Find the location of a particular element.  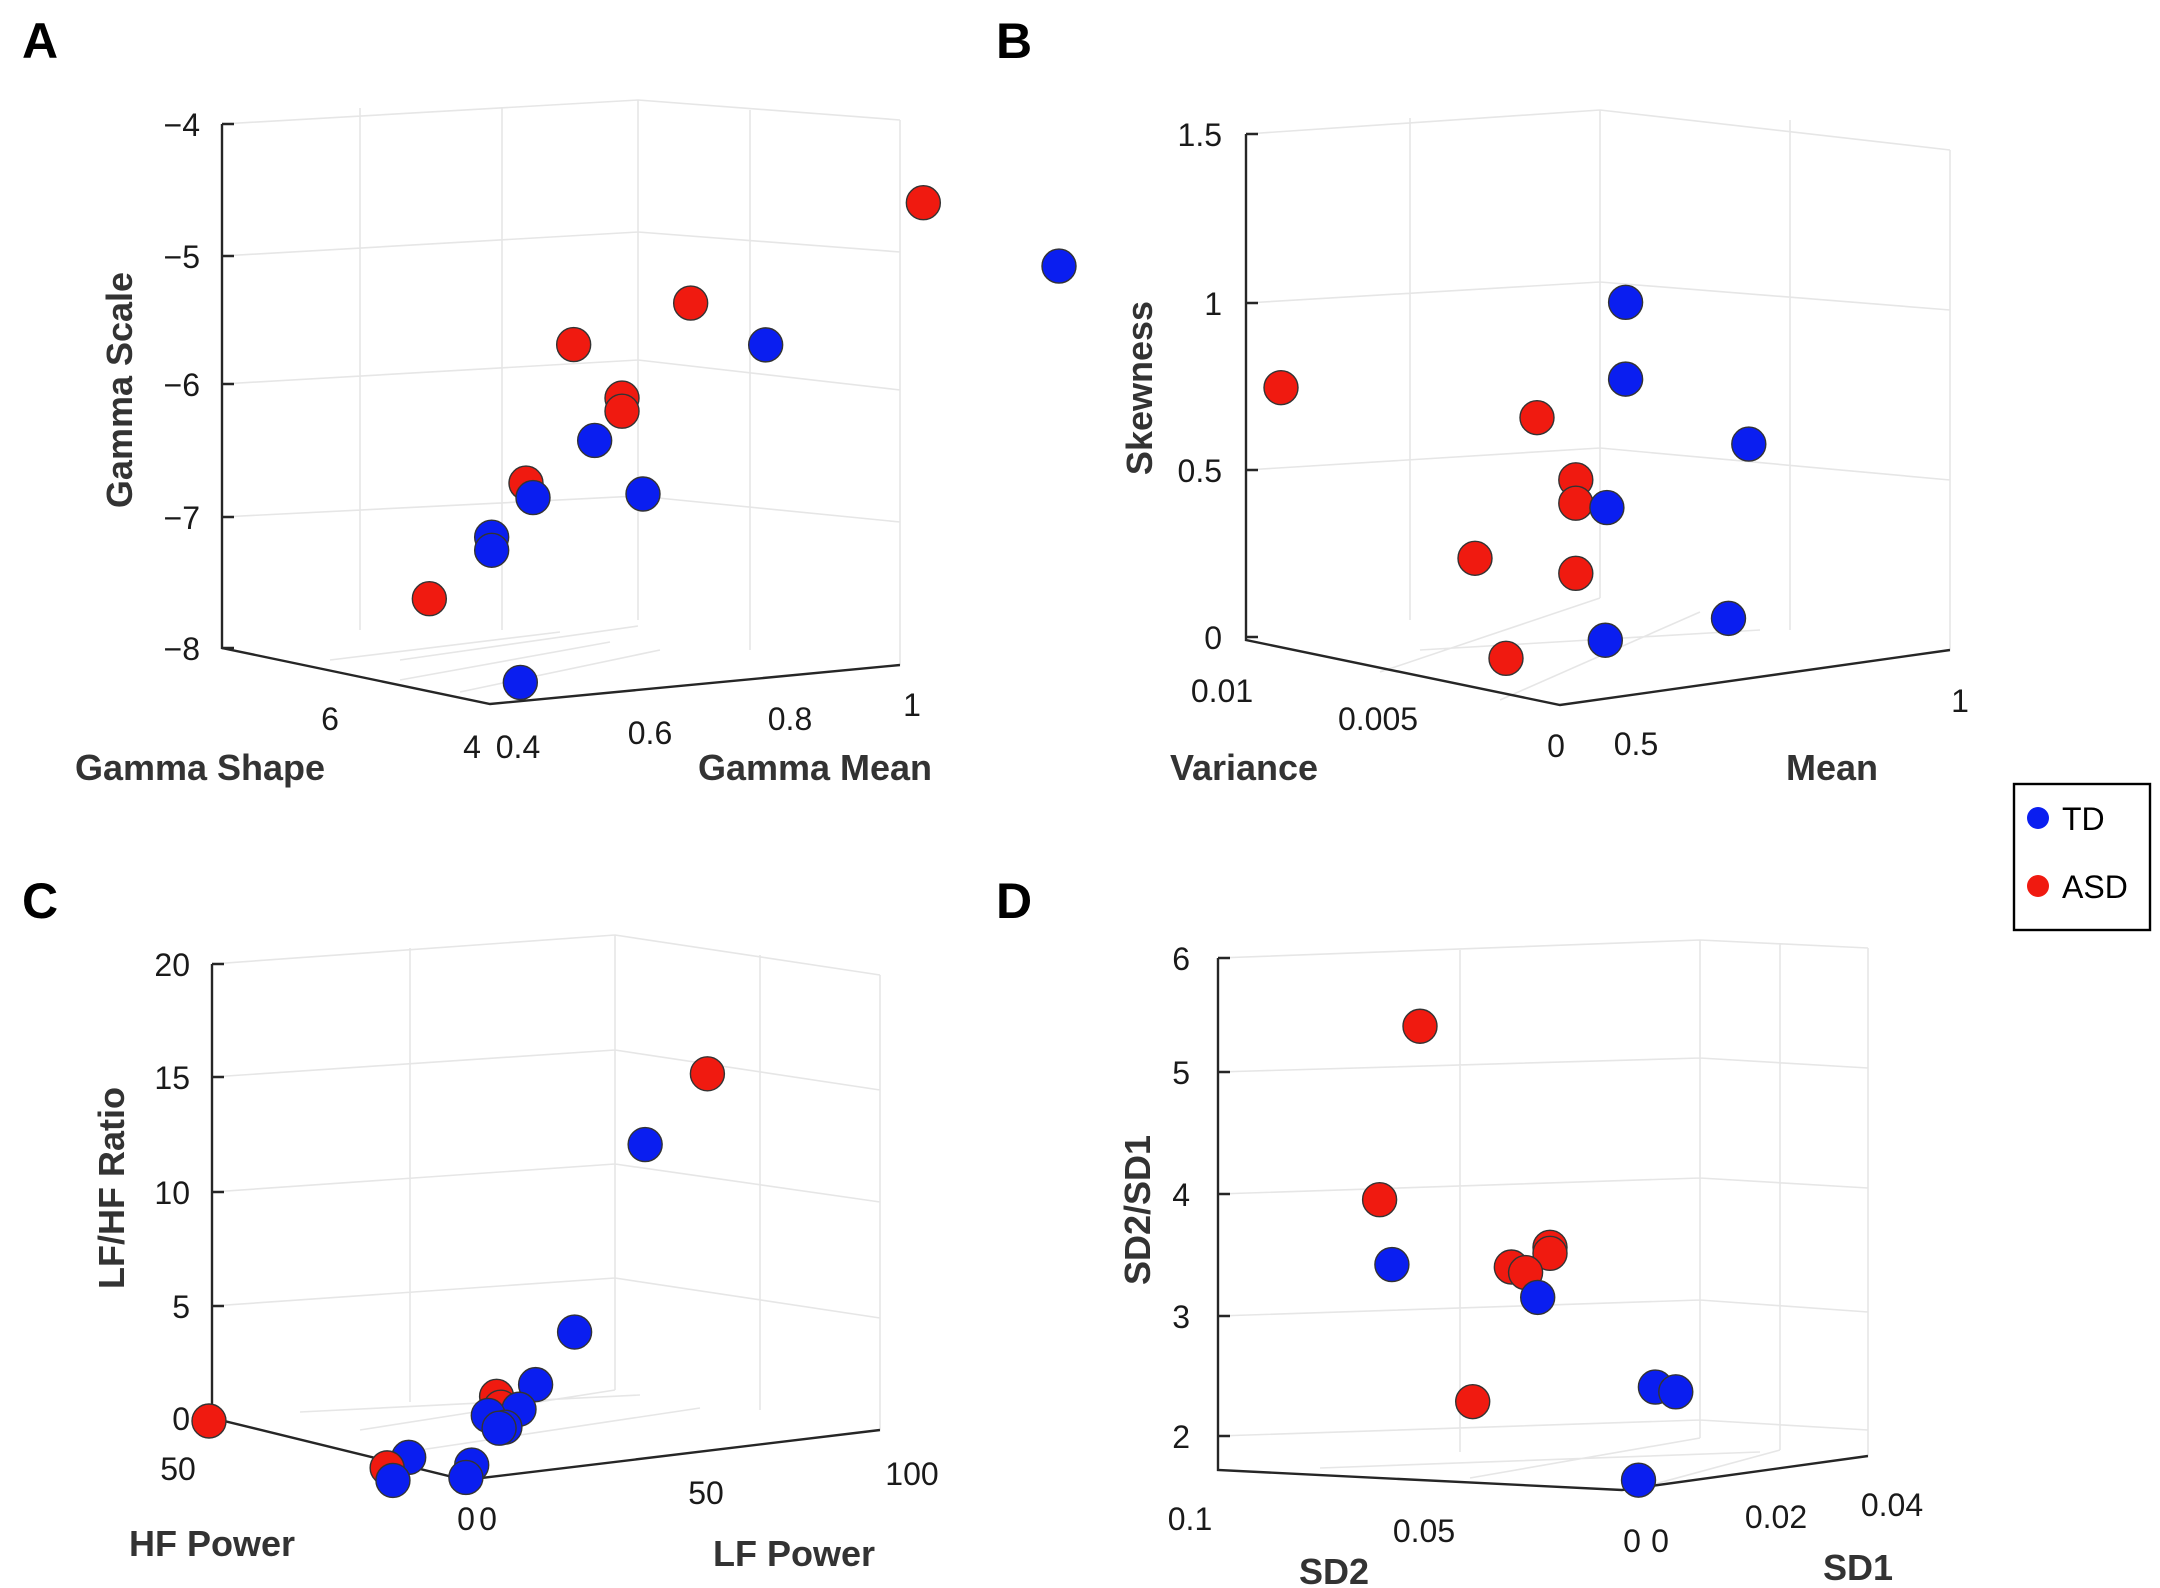

panel-c-y-label: LF Power is located at coordinates (794, 1553).